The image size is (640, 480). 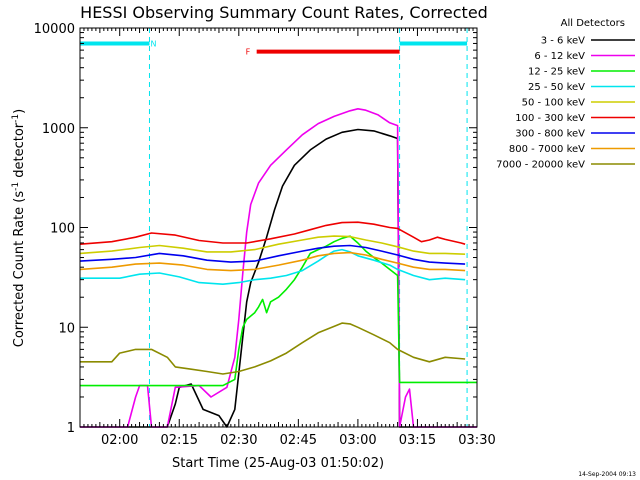 I want to click on legend-label-3: 25 - 50 keV, so click(x=556, y=87).